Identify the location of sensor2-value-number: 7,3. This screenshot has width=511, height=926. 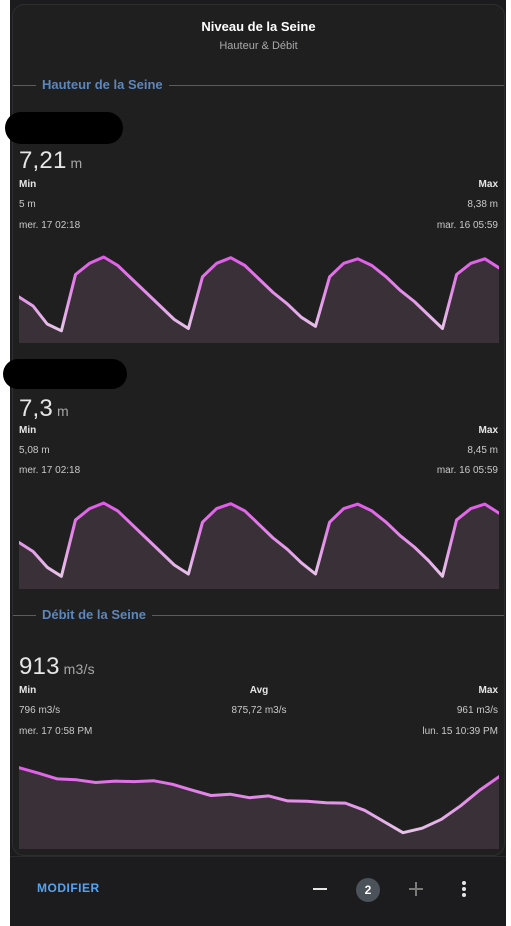
(36, 408).